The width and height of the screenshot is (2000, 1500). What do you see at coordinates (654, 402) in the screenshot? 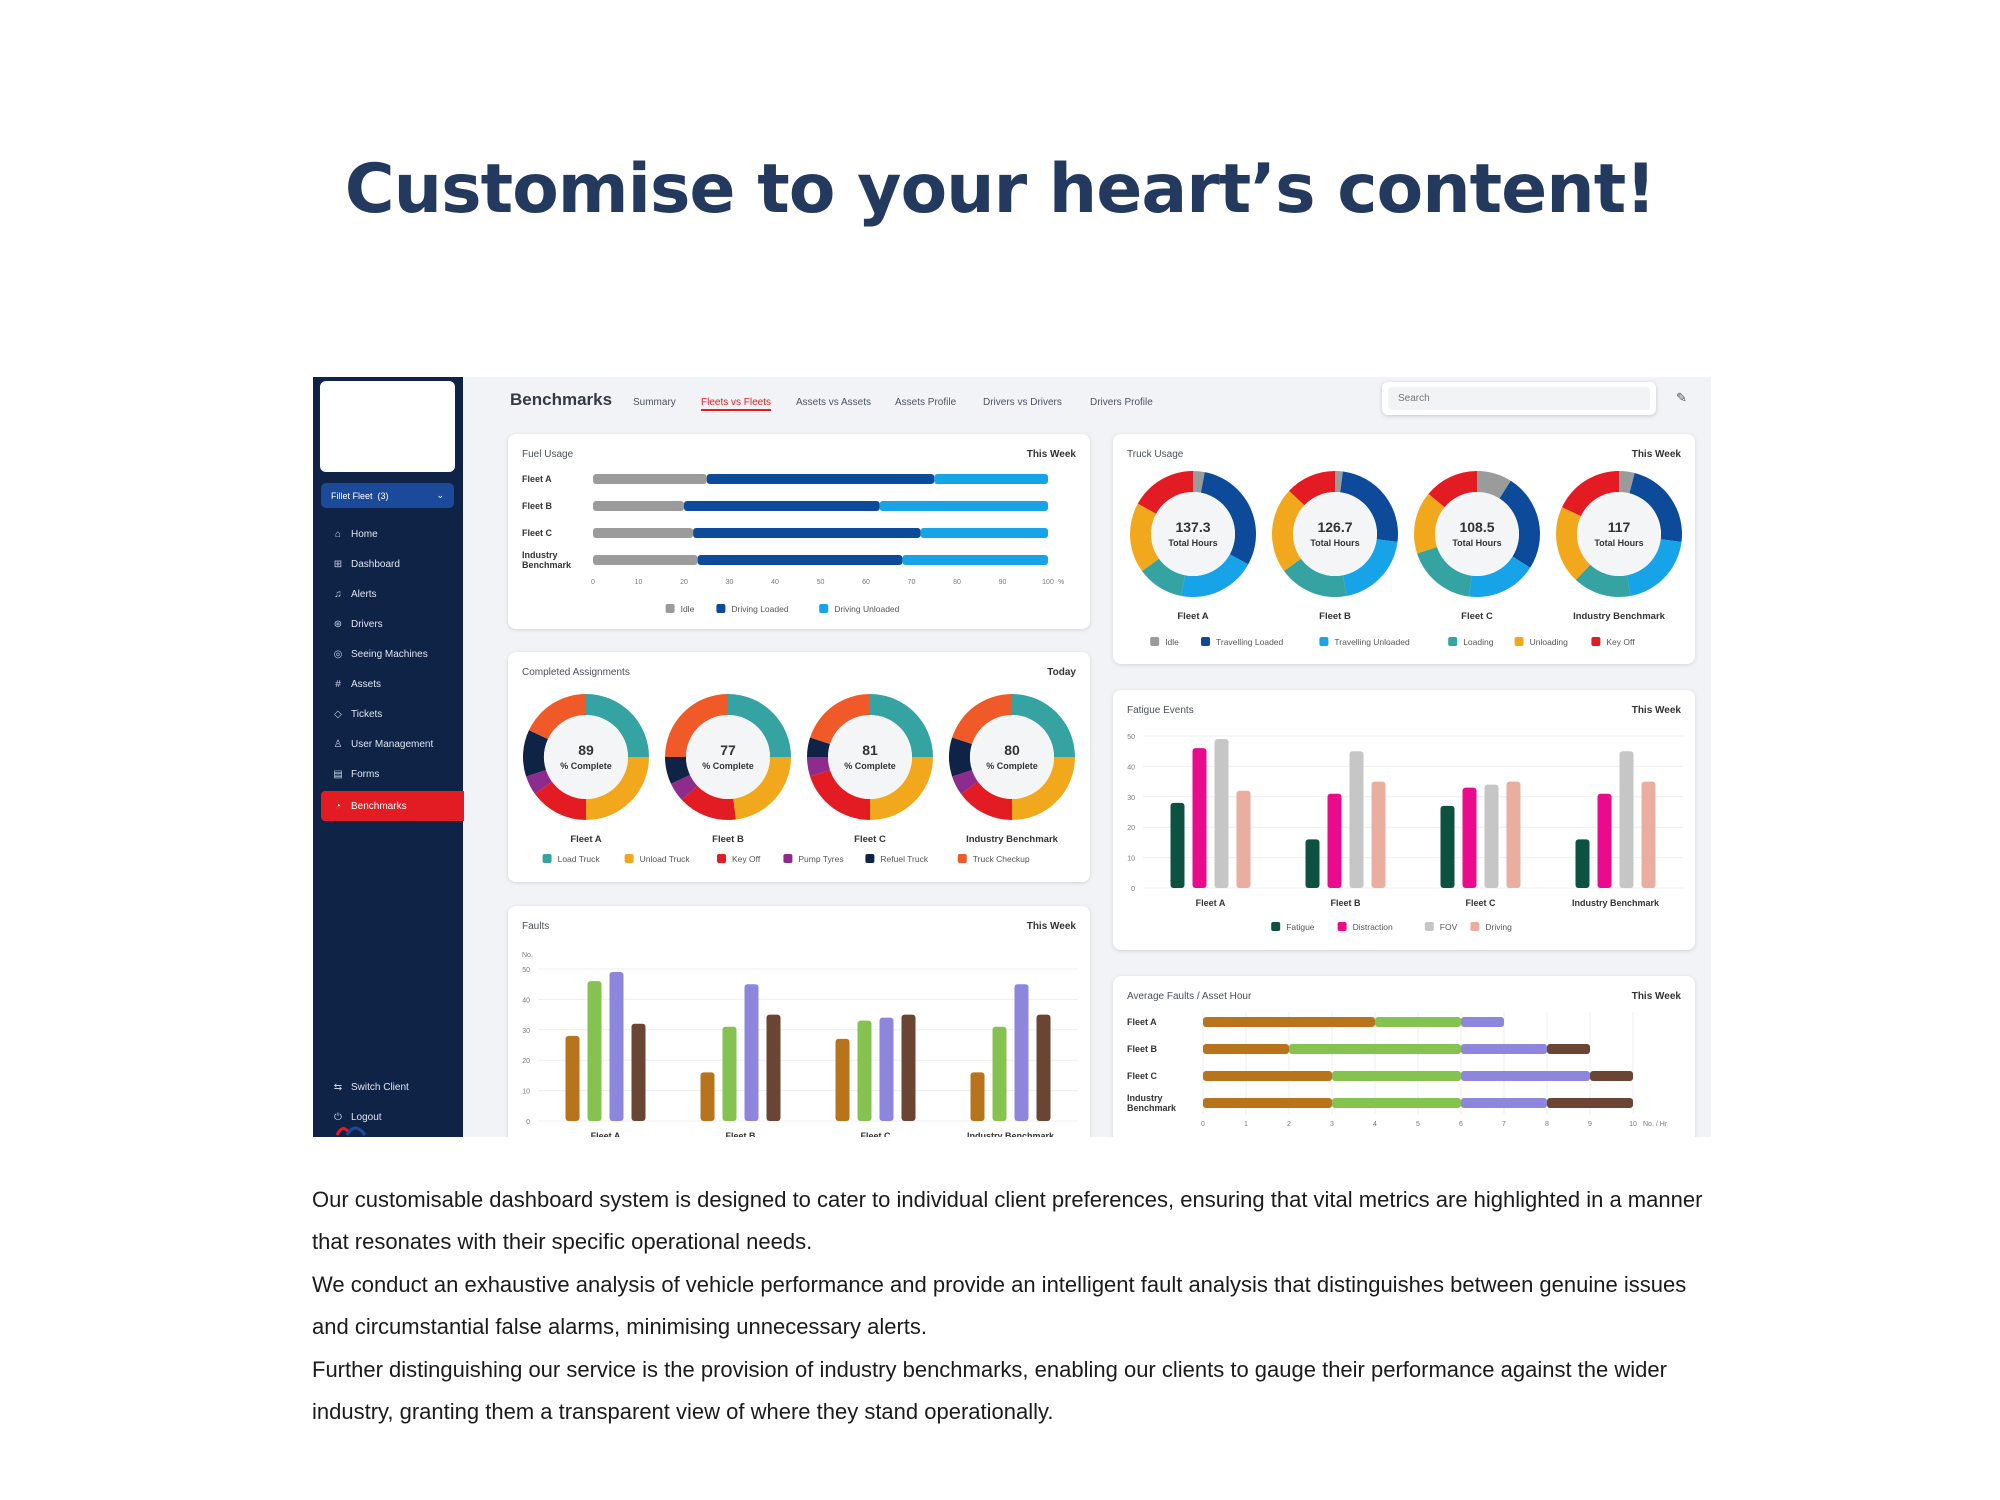
I see `tab-summary: Summary` at bounding box center [654, 402].